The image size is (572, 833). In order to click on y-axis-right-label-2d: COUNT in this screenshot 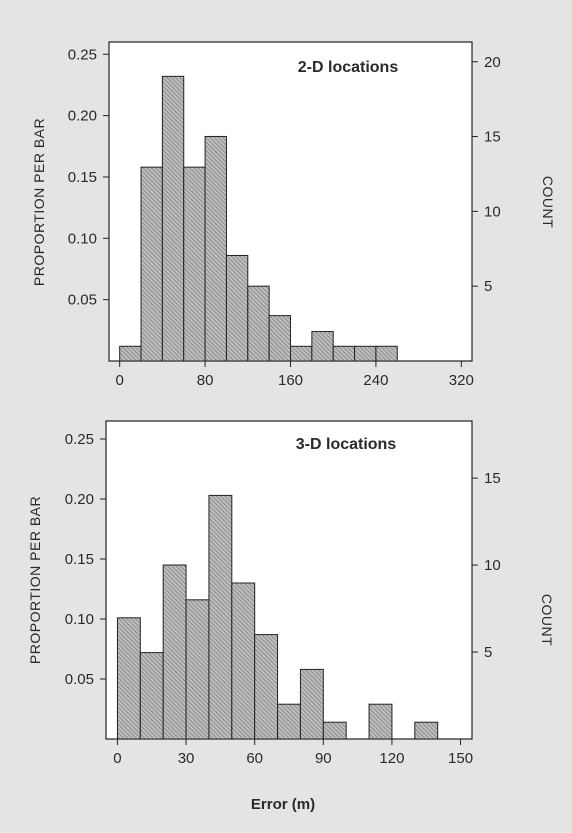, I will do `click(548, 202)`.